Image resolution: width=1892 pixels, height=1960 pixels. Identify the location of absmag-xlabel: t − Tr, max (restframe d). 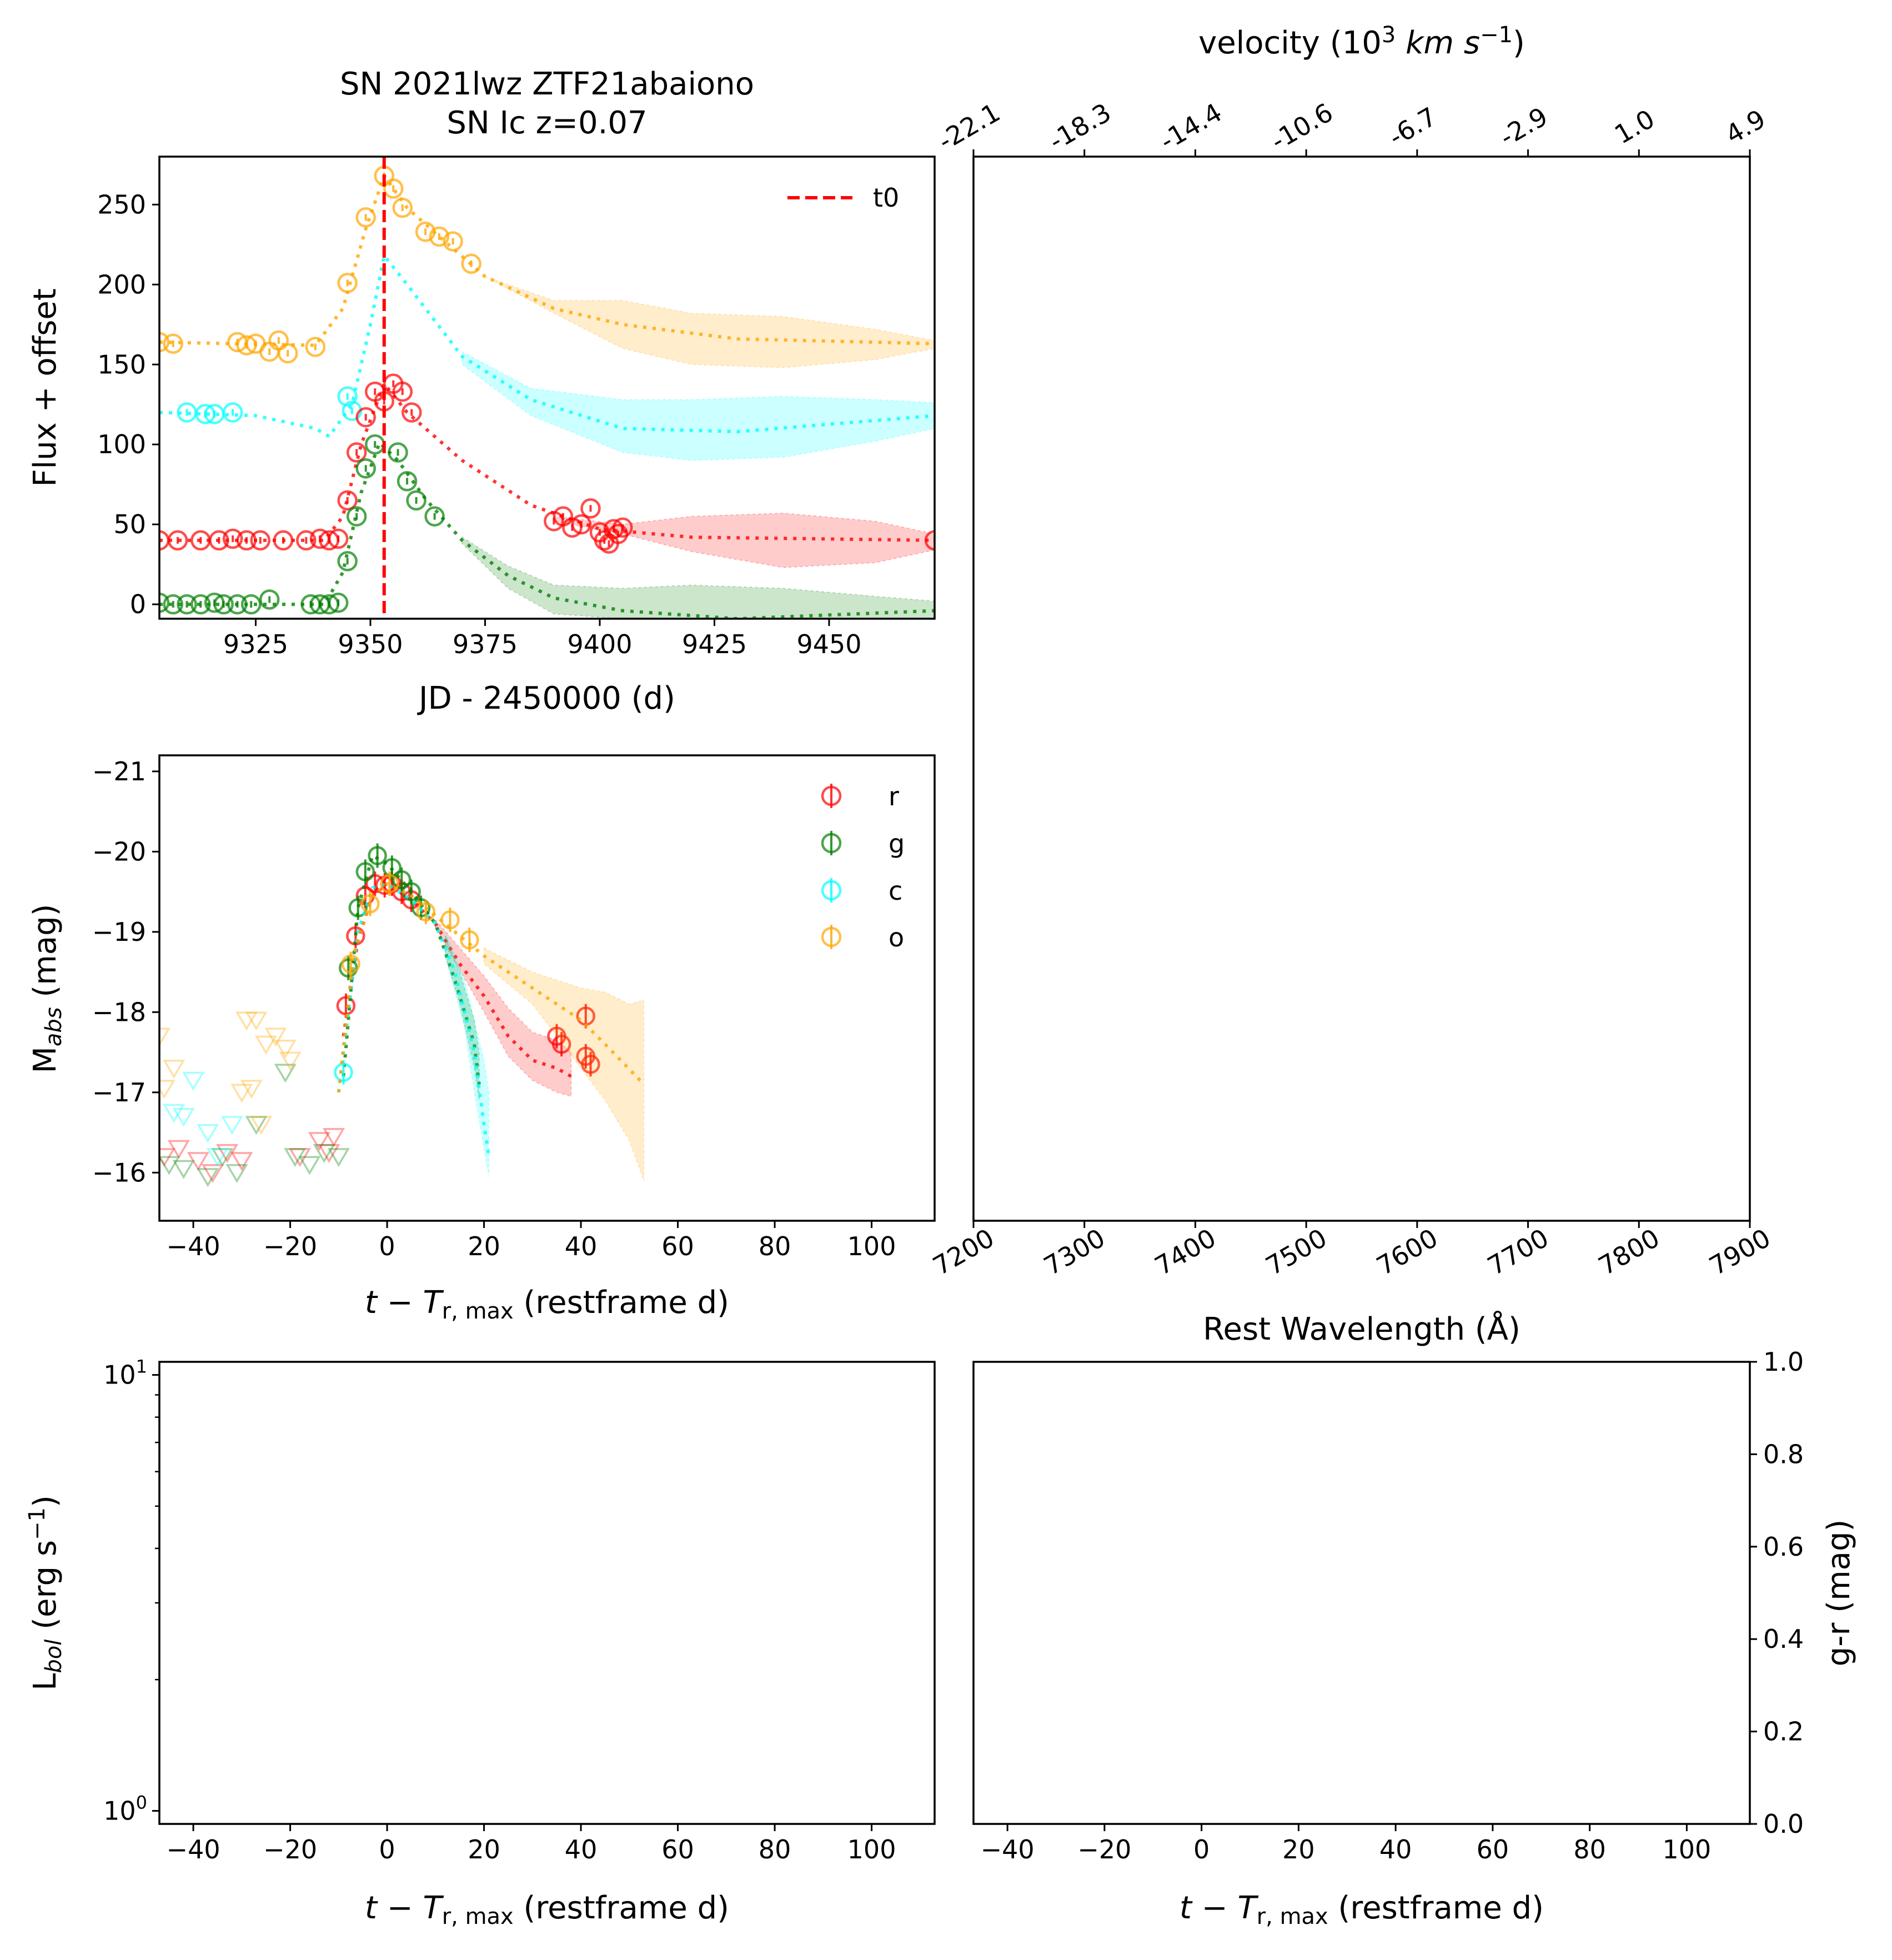
(547, 1304).